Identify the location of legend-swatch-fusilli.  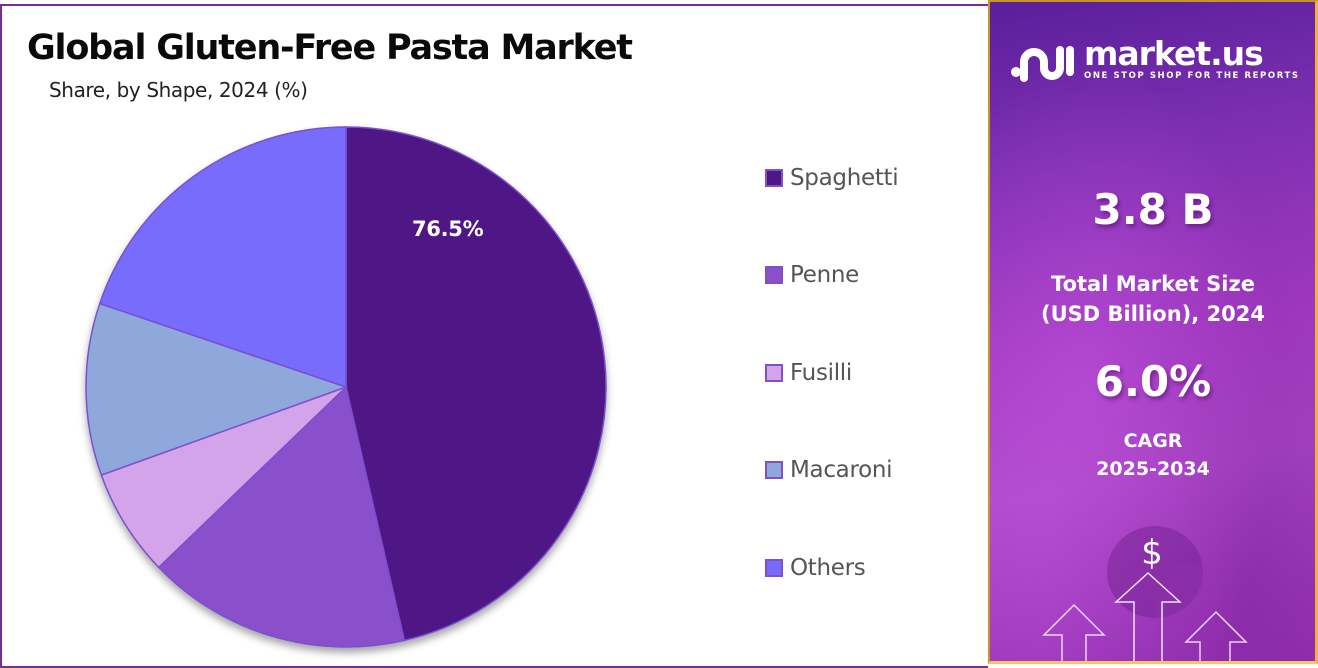
(774, 373).